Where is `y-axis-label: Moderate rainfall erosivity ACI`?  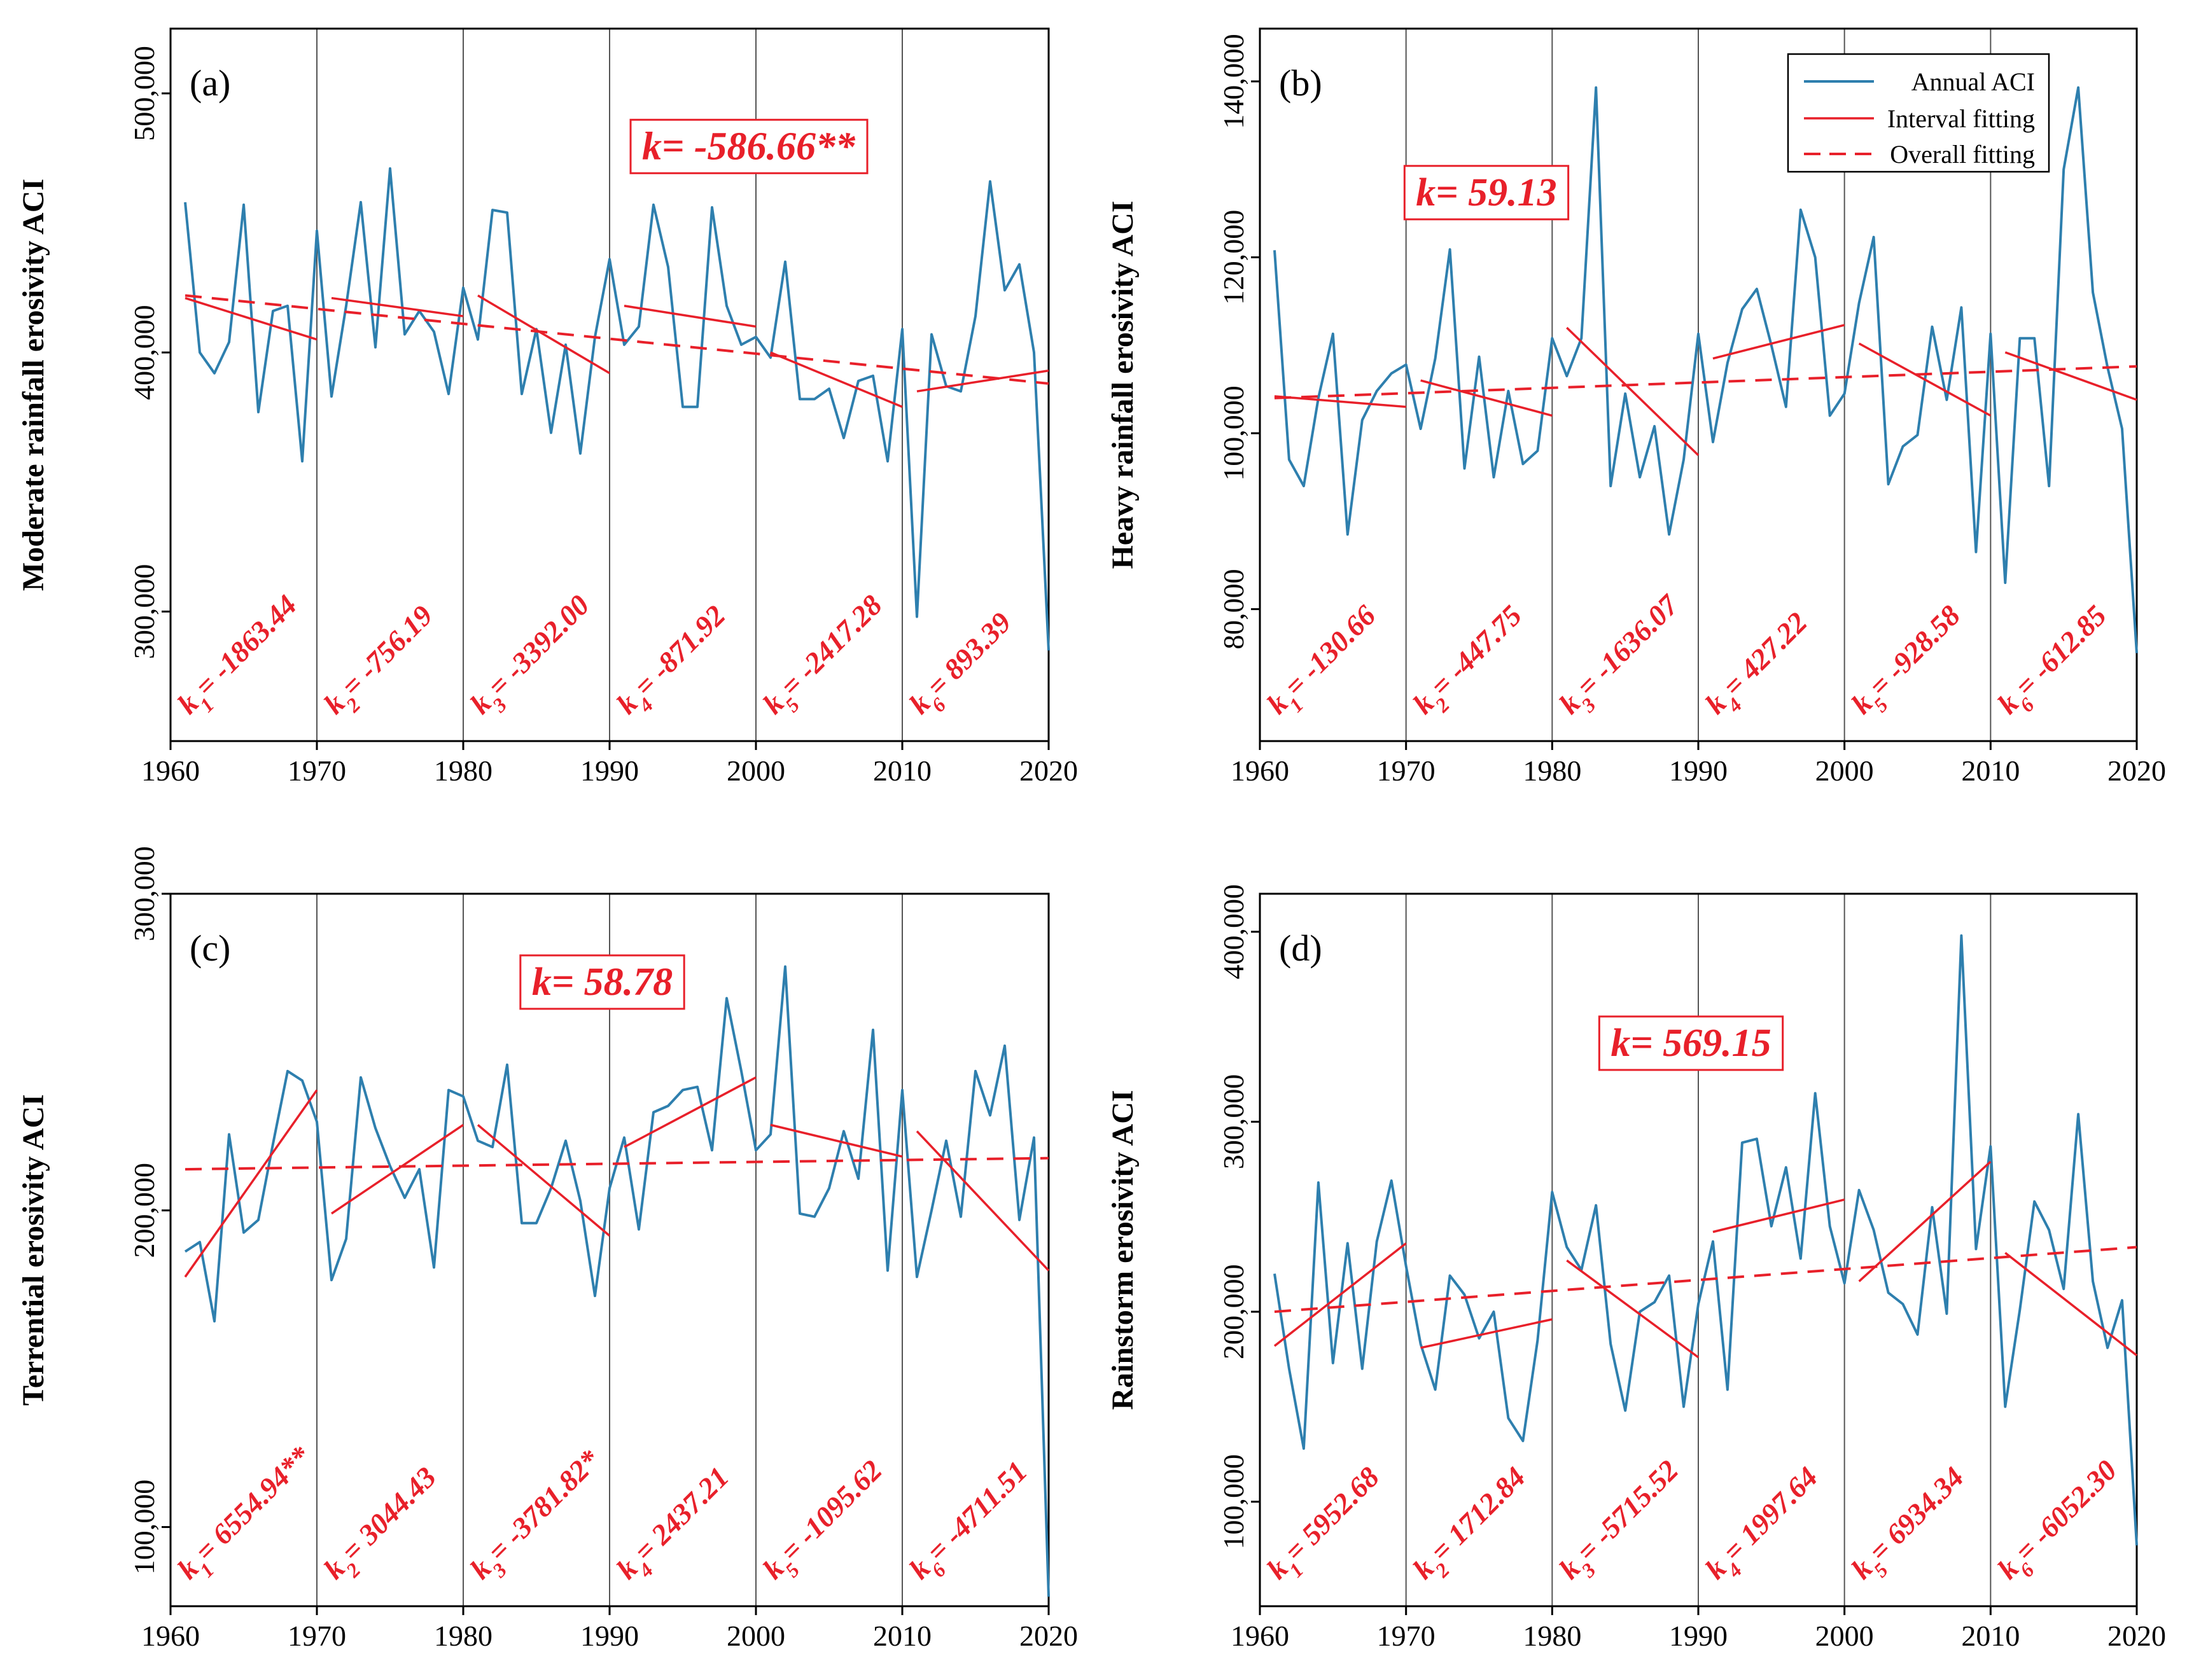
y-axis-label: Moderate rainfall erosivity ACI is located at coordinates (33, 385).